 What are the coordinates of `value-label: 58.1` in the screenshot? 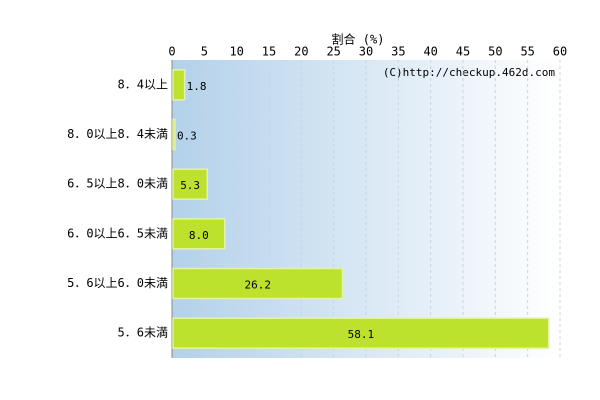 It's located at (361, 334).